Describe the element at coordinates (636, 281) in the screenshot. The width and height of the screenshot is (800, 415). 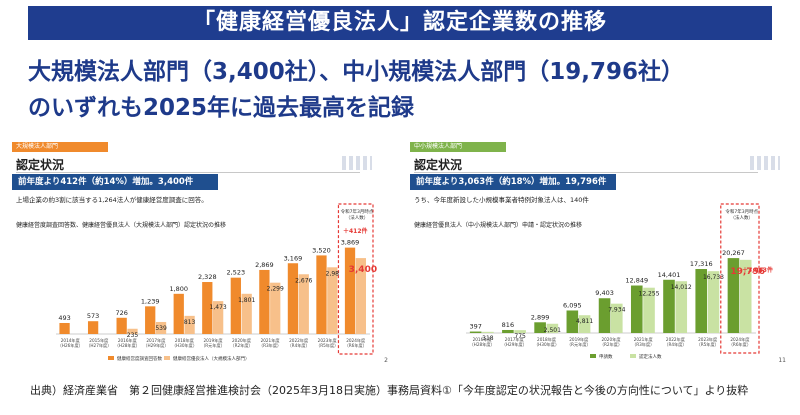
I see `sme-data-label: 12,849` at that location.